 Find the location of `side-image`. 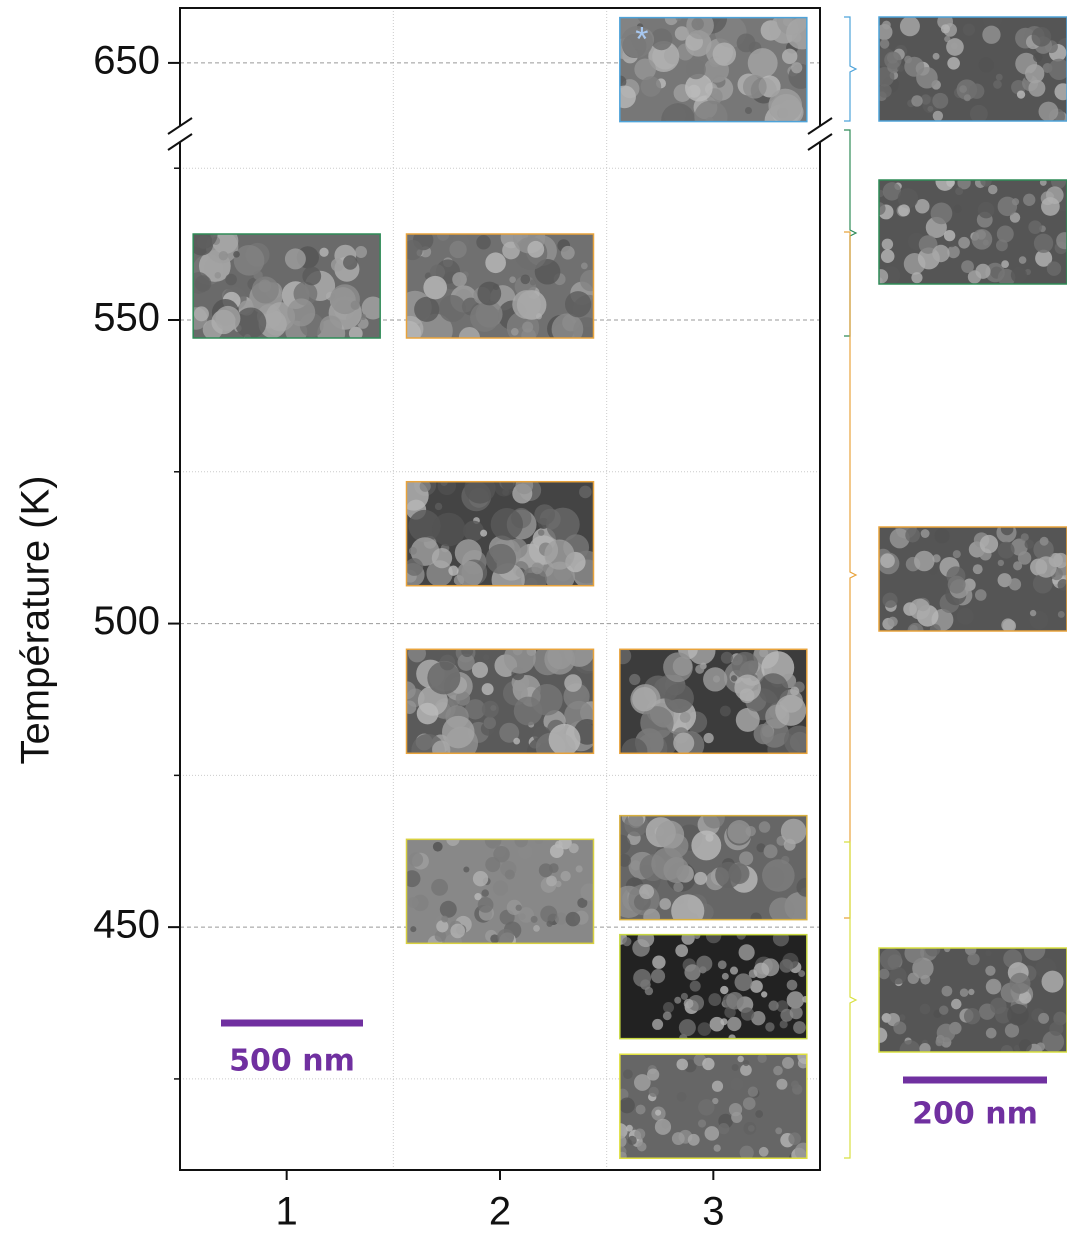

side-image is located at coordinates (972, 232).